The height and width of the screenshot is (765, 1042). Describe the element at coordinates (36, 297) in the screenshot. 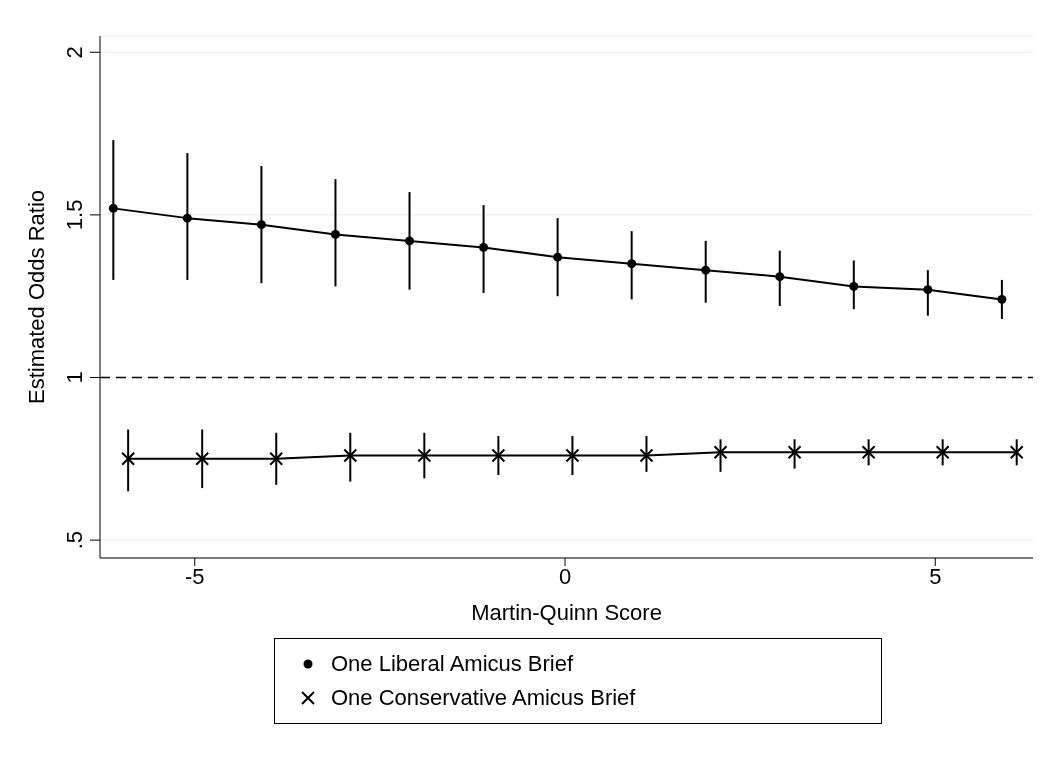

I see `y-axis-title: Estimated Odds Ratio` at that location.